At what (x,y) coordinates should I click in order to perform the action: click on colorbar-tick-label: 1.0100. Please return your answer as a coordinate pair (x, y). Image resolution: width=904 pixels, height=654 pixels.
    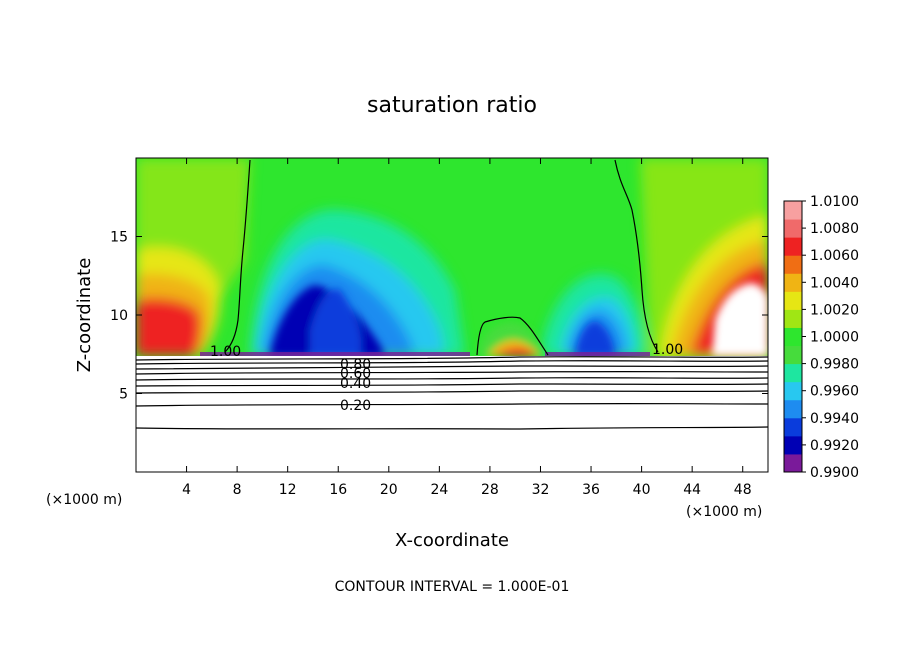
    Looking at the image, I should click on (834, 202).